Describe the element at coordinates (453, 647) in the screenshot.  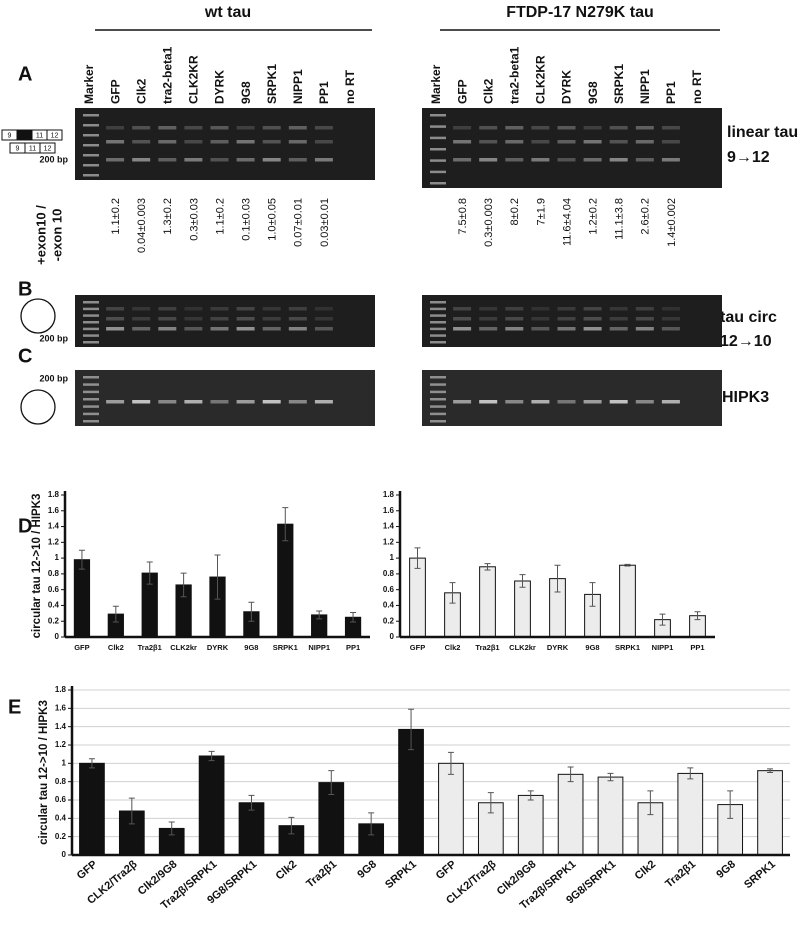
I see `x-tick-label: Clk2` at that location.